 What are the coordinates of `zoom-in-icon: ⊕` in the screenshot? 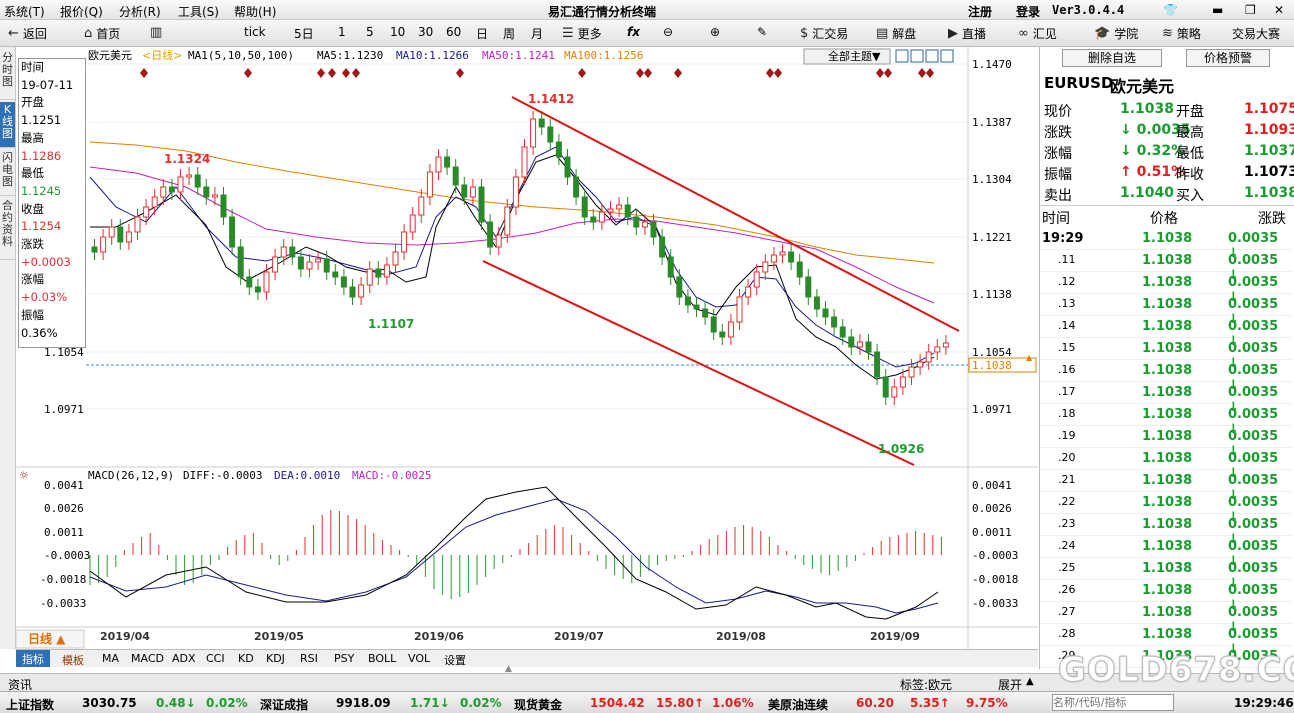 It's located at (715, 32).